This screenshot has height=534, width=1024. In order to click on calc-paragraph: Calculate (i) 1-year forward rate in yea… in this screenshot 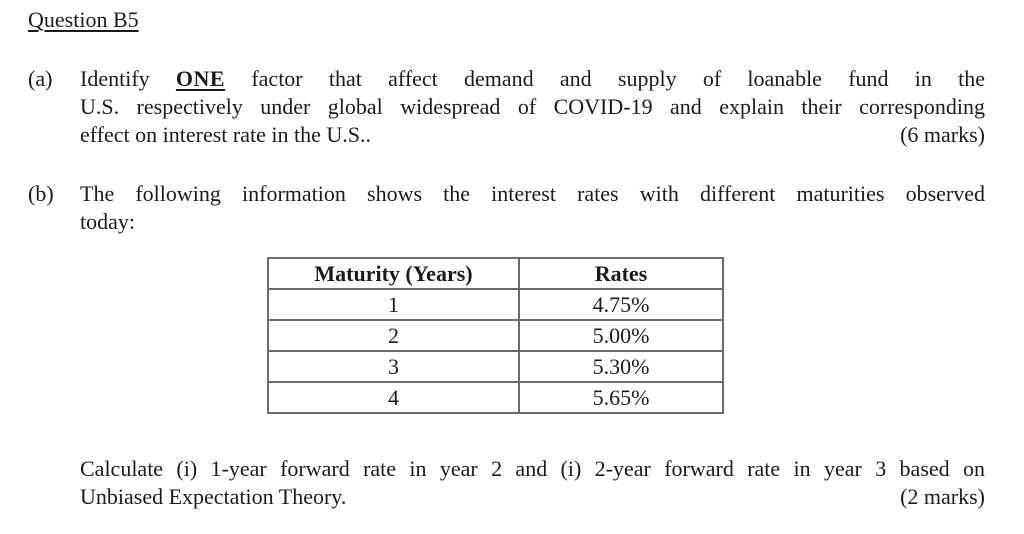, I will do `click(532, 483)`.